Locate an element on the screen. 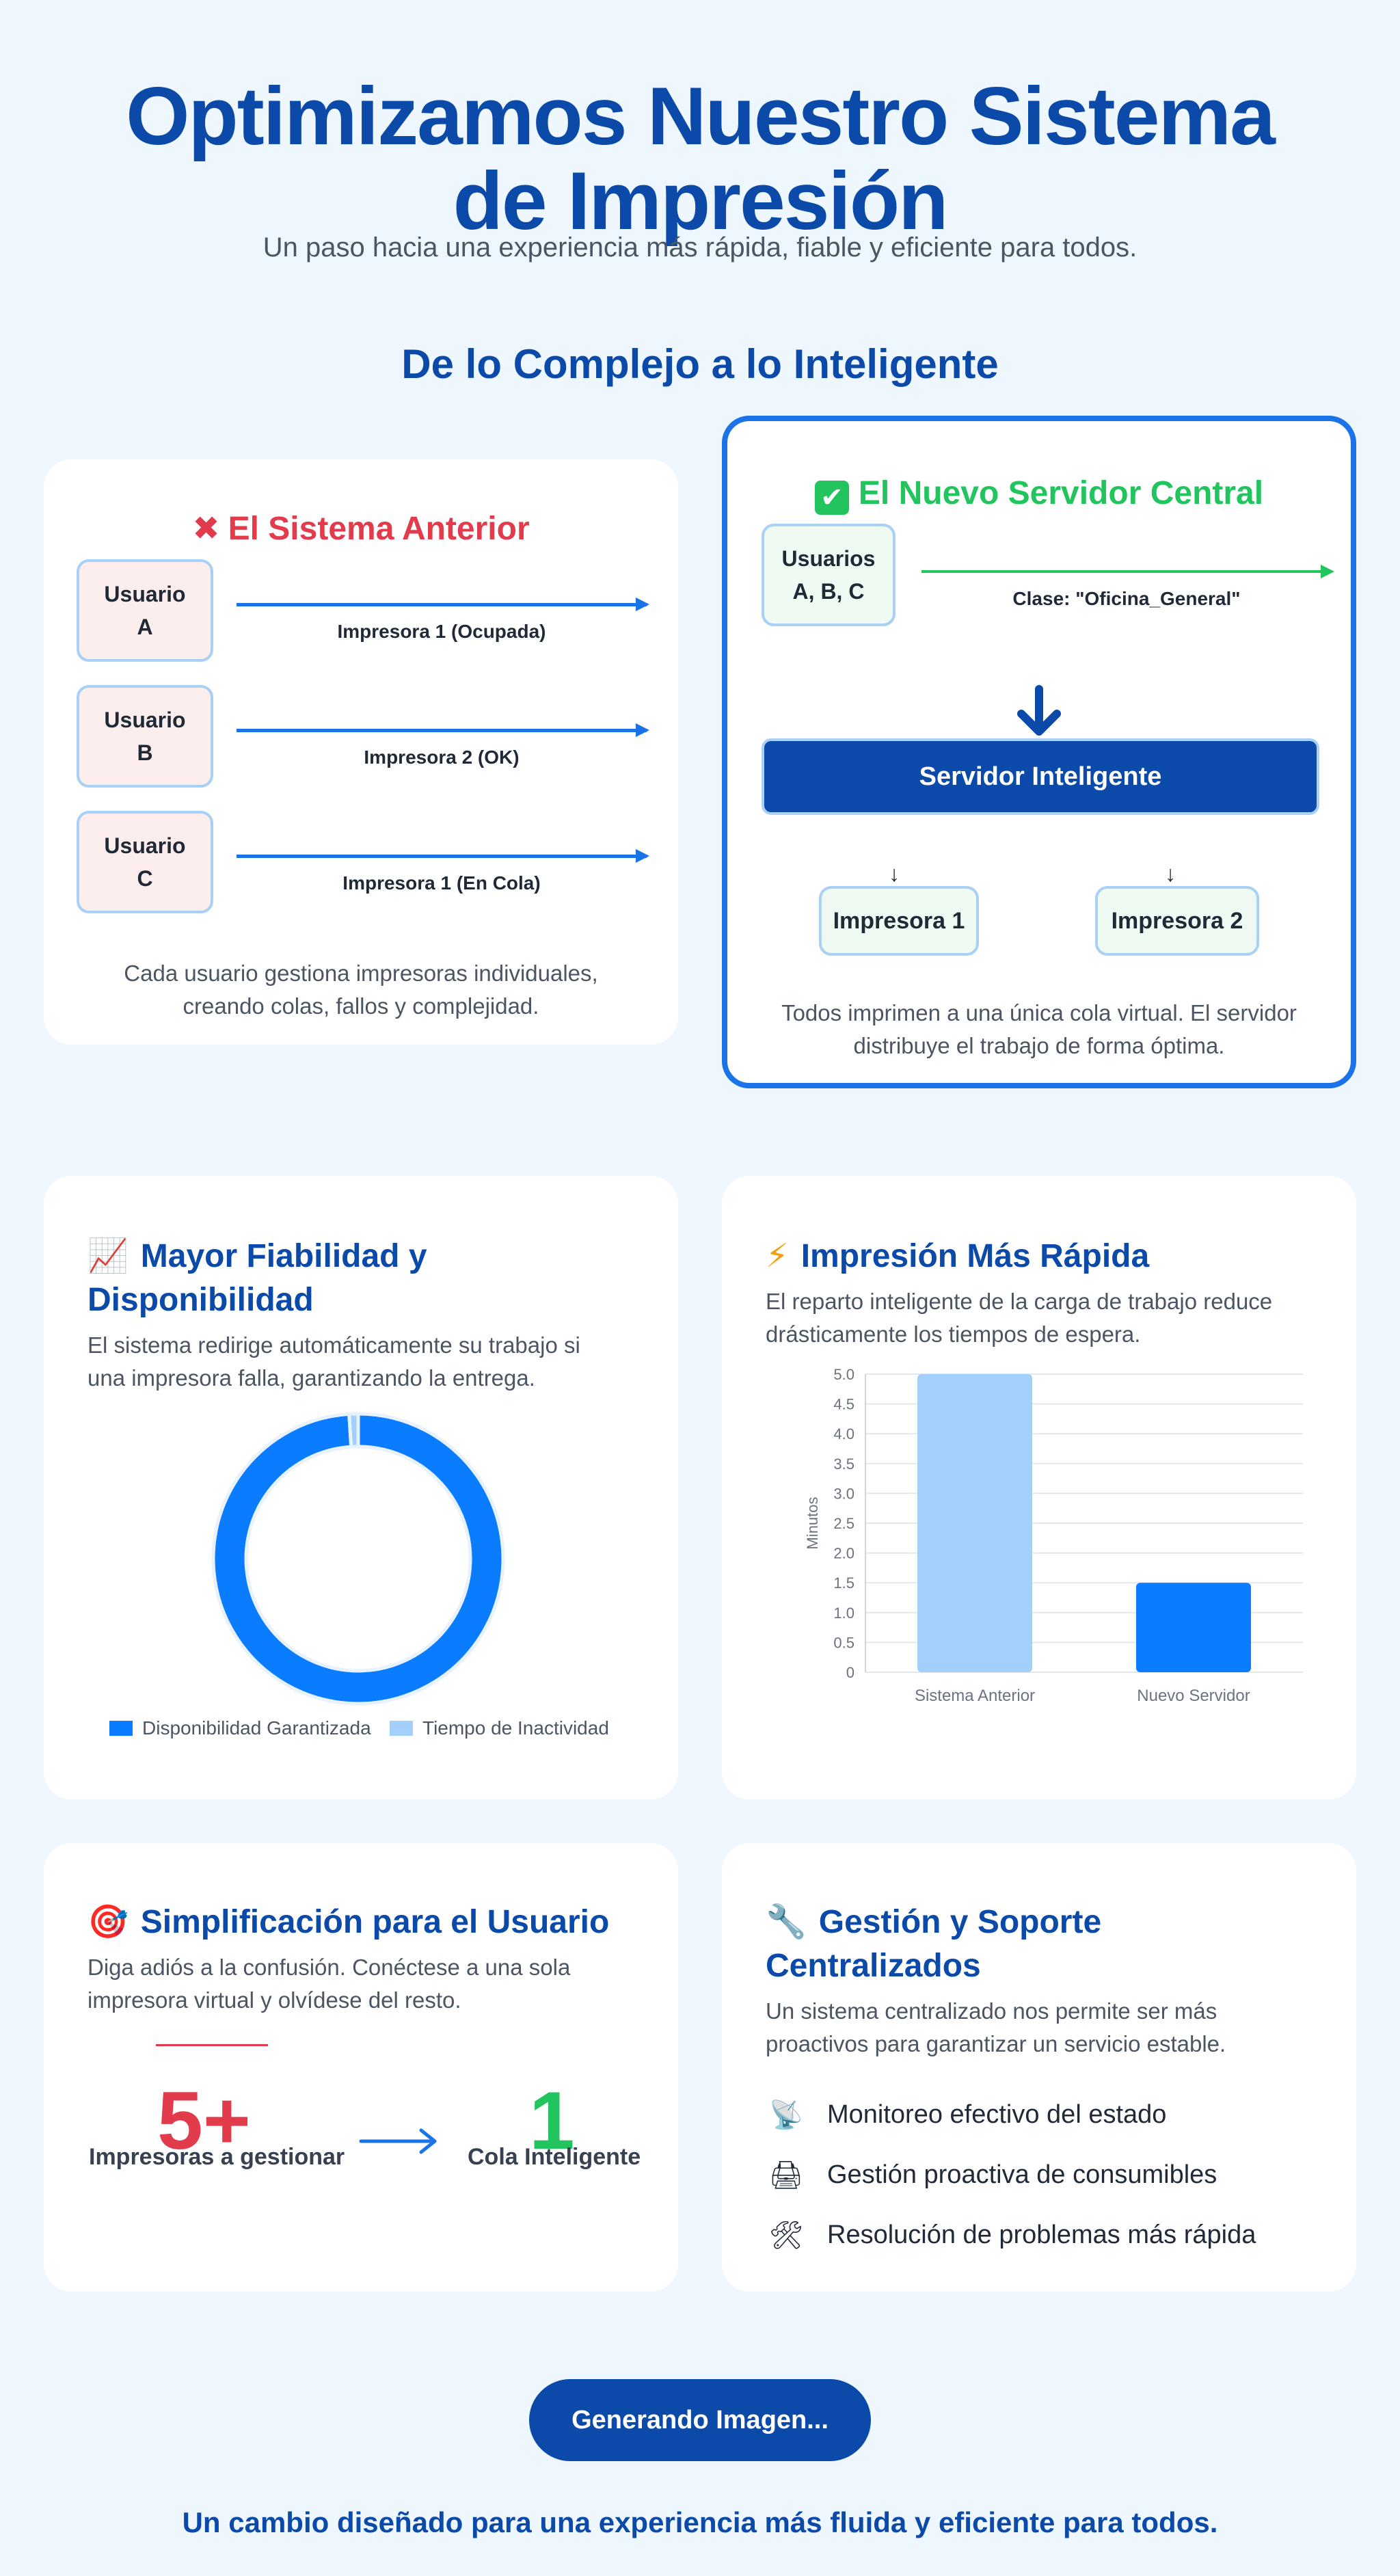 This screenshot has width=1400, height=2576. users-box: Usuarios A, B, C is located at coordinates (829, 575).